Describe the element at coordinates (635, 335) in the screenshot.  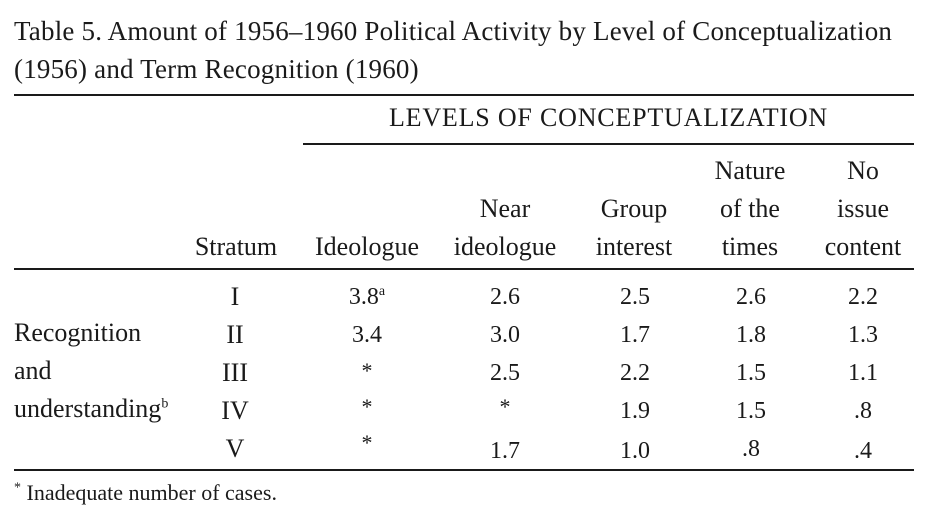
I see `cell-group: 1.7` at that location.